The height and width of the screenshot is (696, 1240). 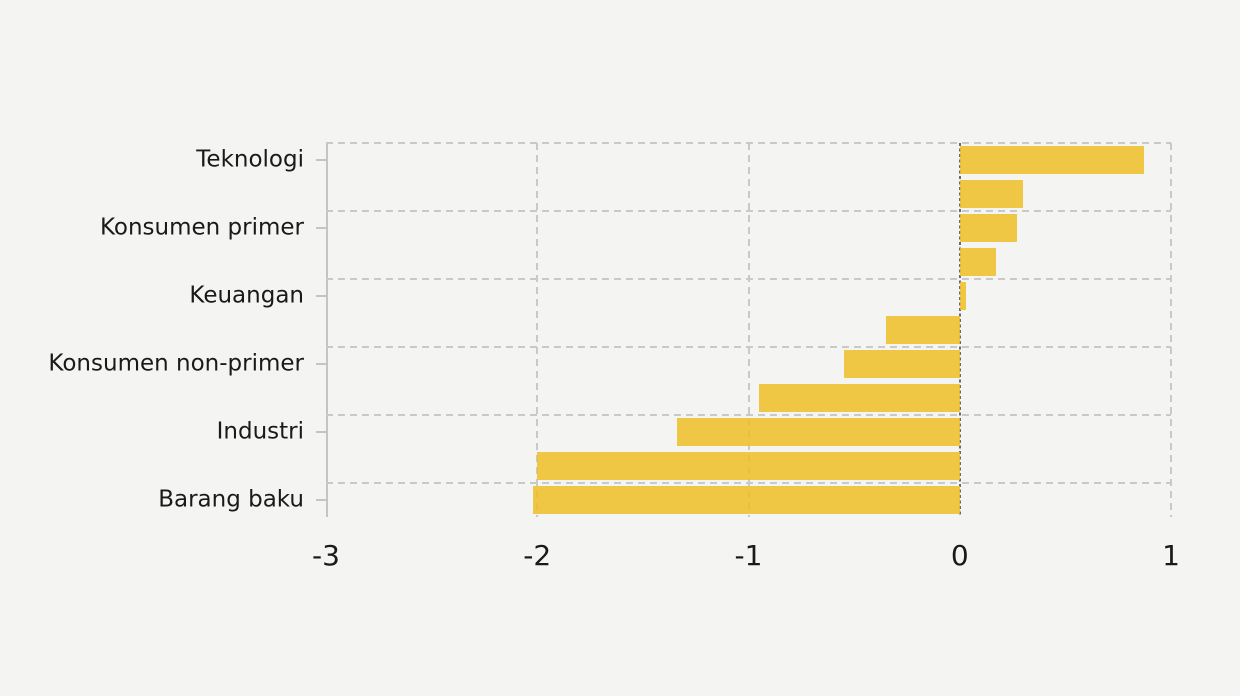 What do you see at coordinates (959, 330) in the screenshot?
I see `zero-line` at bounding box center [959, 330].